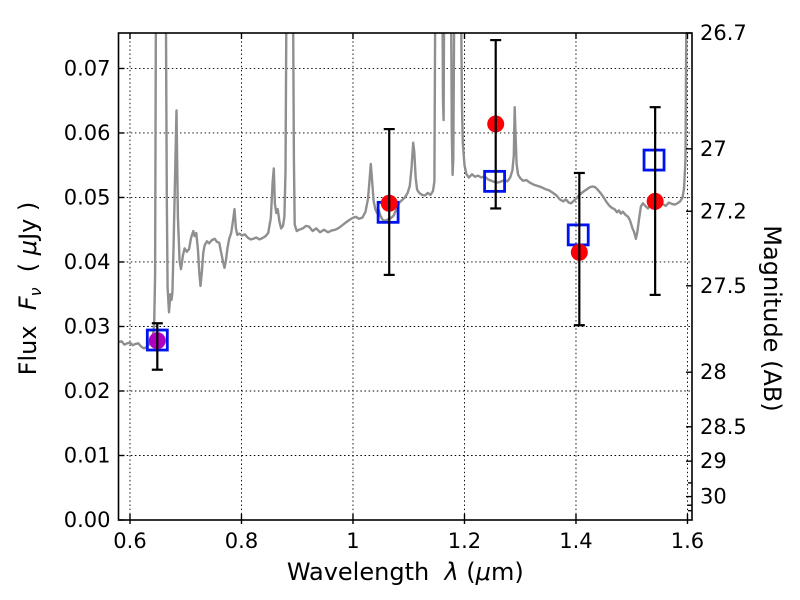 Image resolution: width=800 pixels, height=600 pixels. What do you see at coordinates (35, 291) in the screenshot?
I see `nu-subscript: ν` at bounding box center [35, 291].